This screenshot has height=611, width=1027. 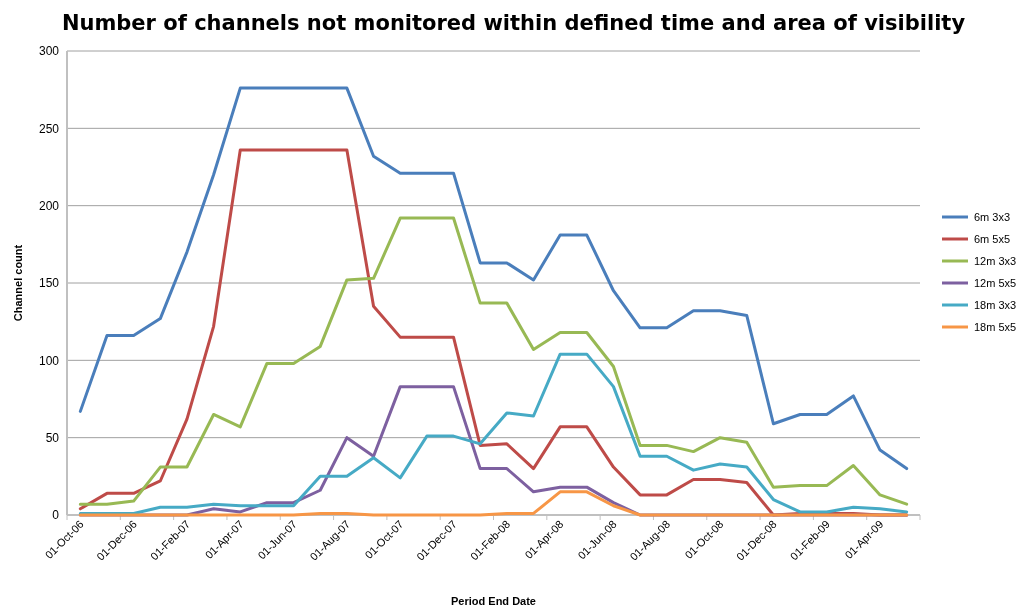 What do you see at coordinates (49, 205) in the screenshot?
I see `y-tick-label: 200` at bounding box center [49, 205].